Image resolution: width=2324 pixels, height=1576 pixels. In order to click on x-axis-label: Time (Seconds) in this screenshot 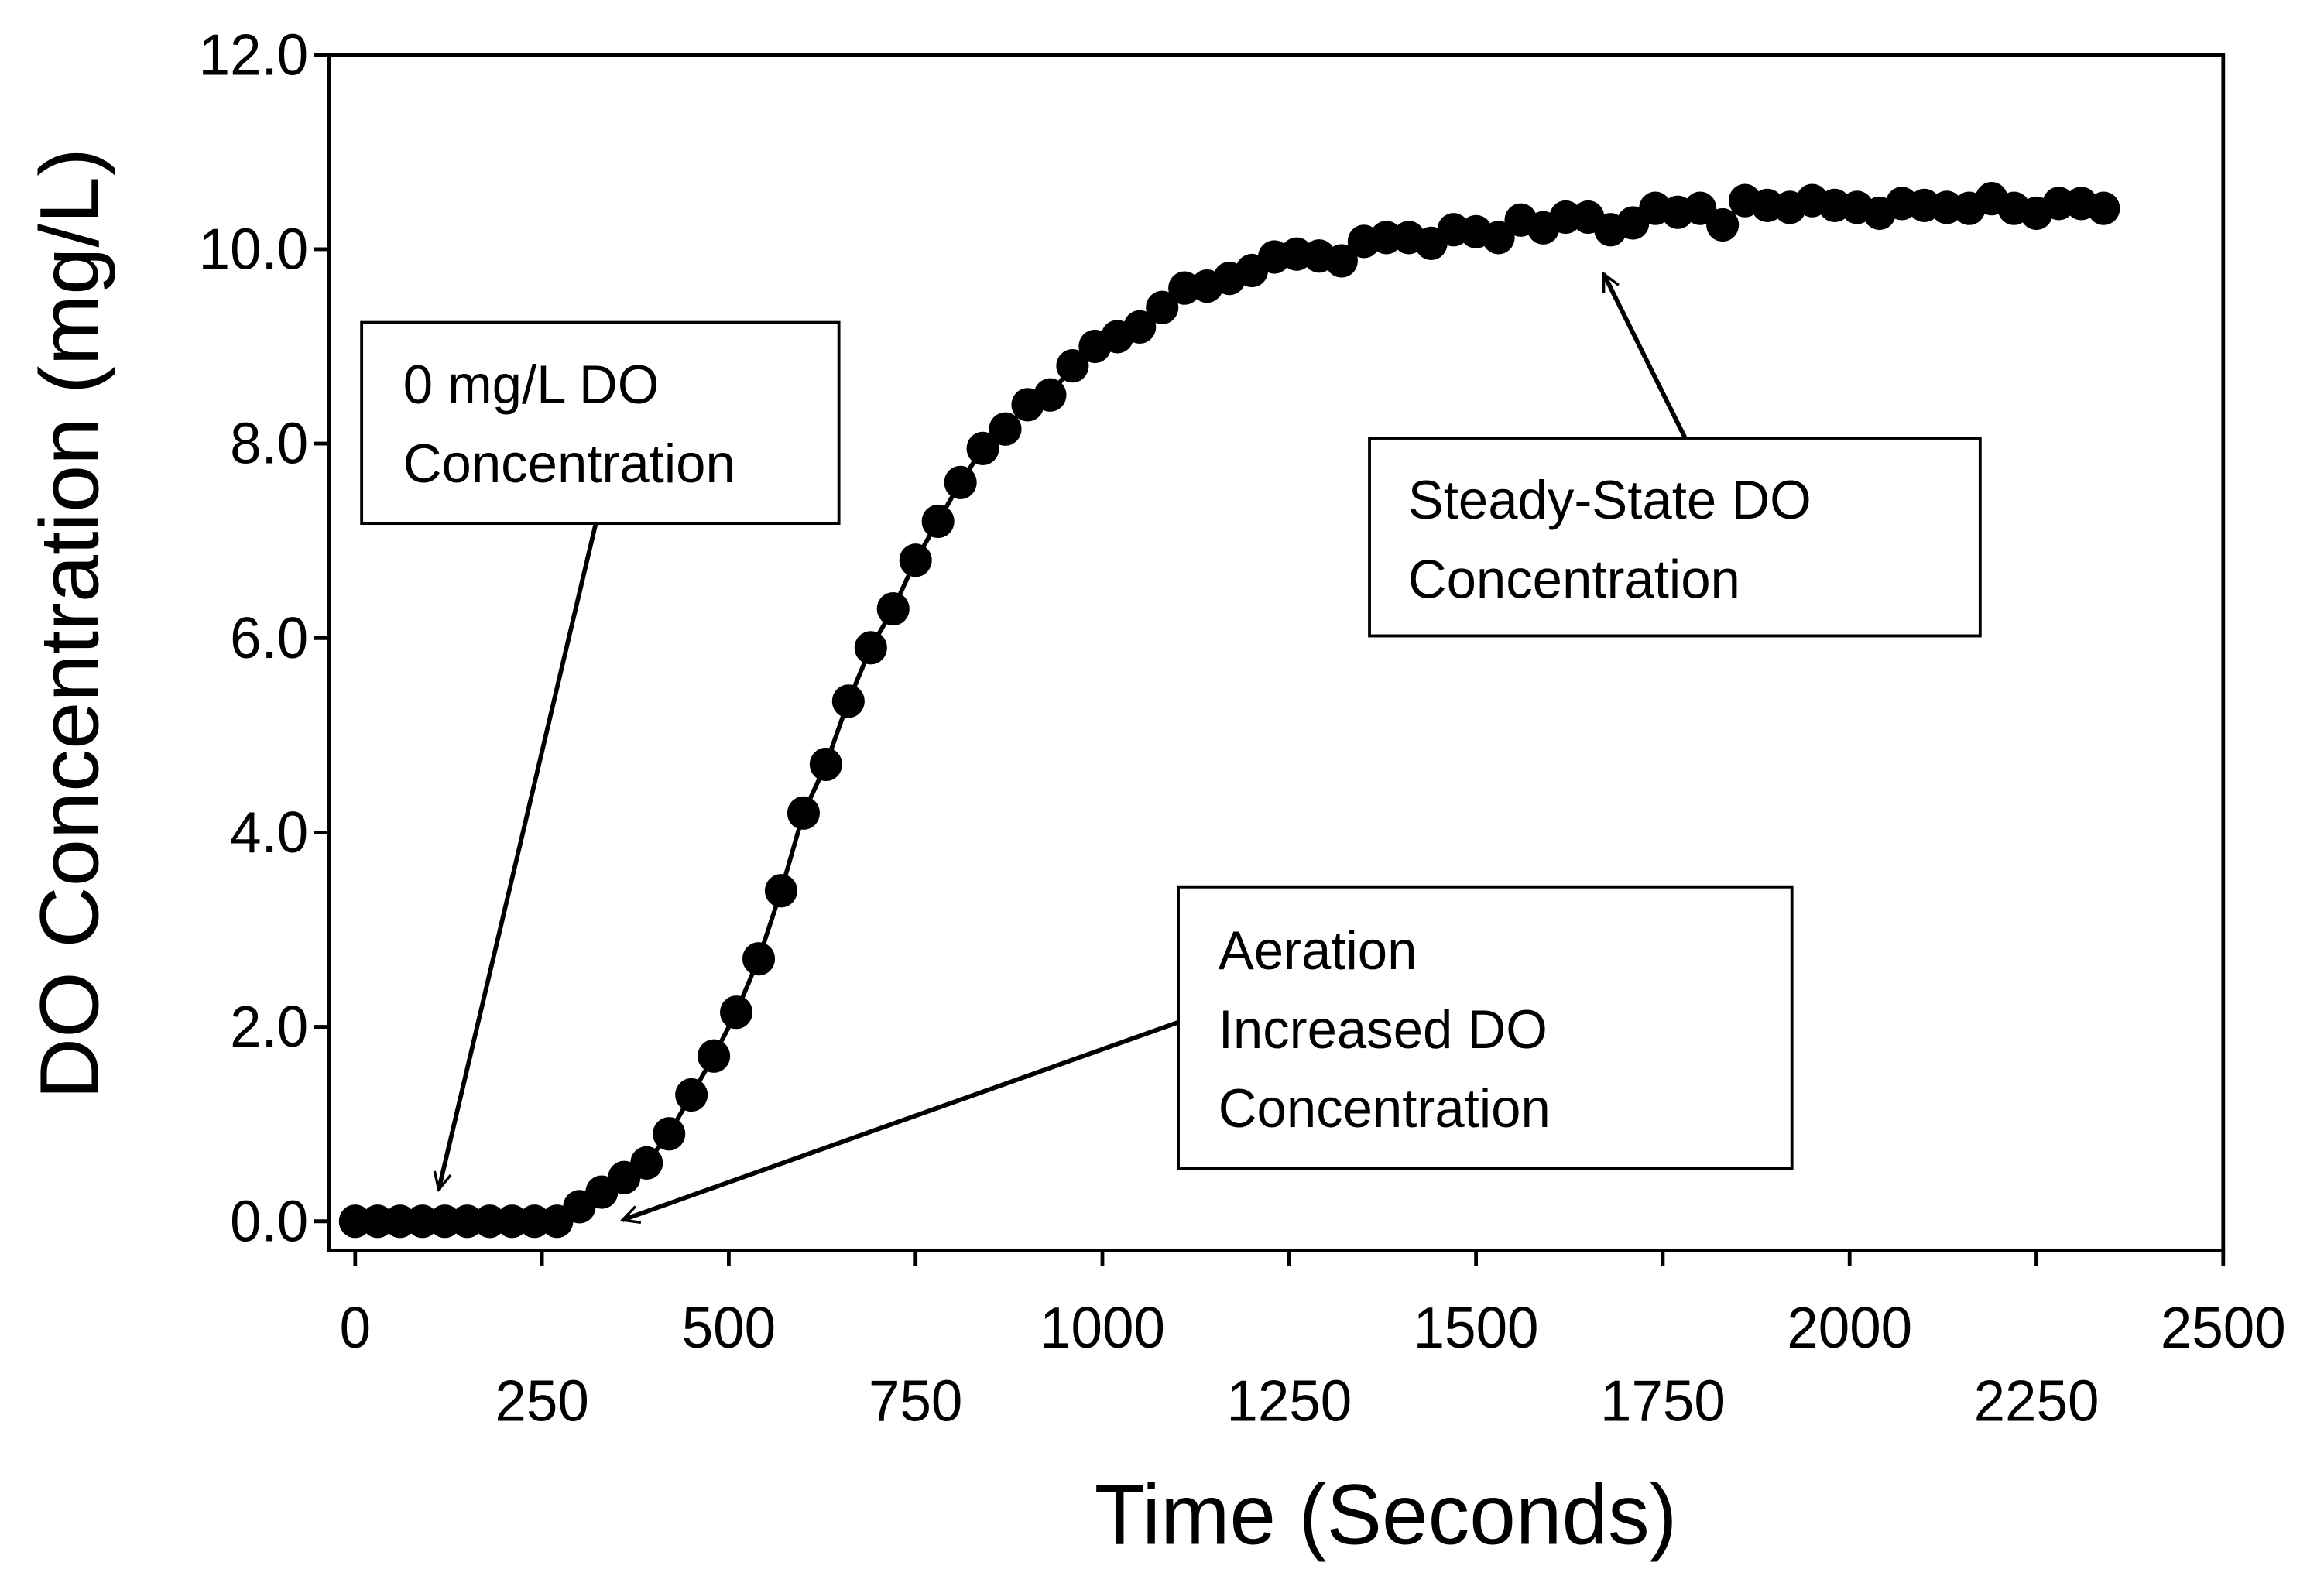, I will do `click(1386, 1515)`.